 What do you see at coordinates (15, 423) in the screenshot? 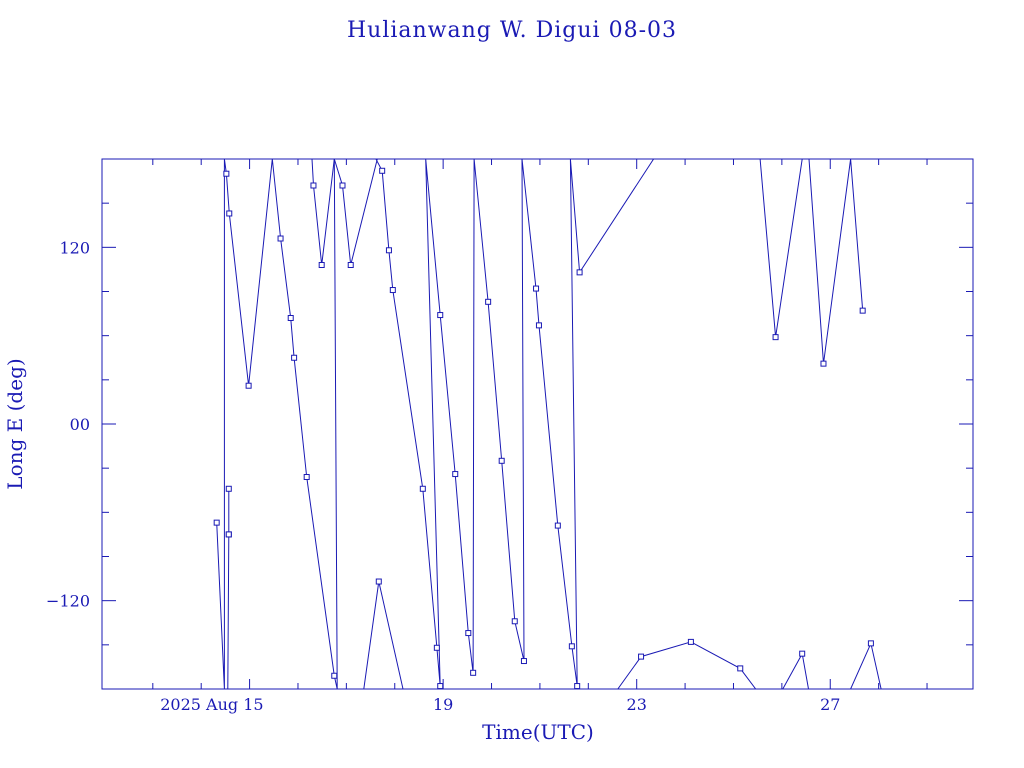
I see `y-axis-label: Long E (deg)` at bounding box center [15, 423].